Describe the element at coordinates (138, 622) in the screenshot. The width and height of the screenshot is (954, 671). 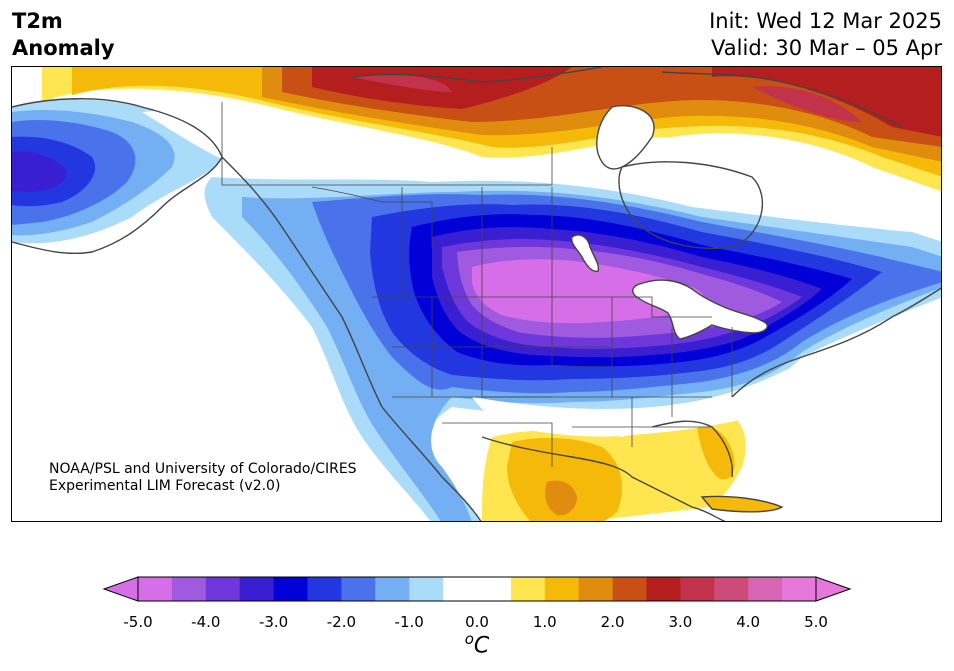
I see `colorbar-tick-label: -5.0` at that location.